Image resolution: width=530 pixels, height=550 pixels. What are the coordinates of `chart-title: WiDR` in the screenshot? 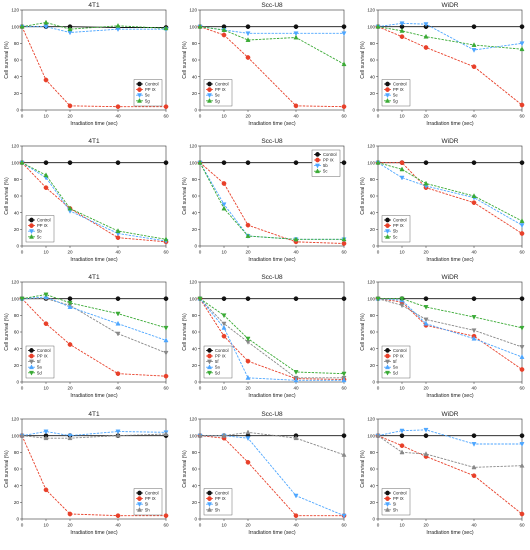 It's located at (450, 5).